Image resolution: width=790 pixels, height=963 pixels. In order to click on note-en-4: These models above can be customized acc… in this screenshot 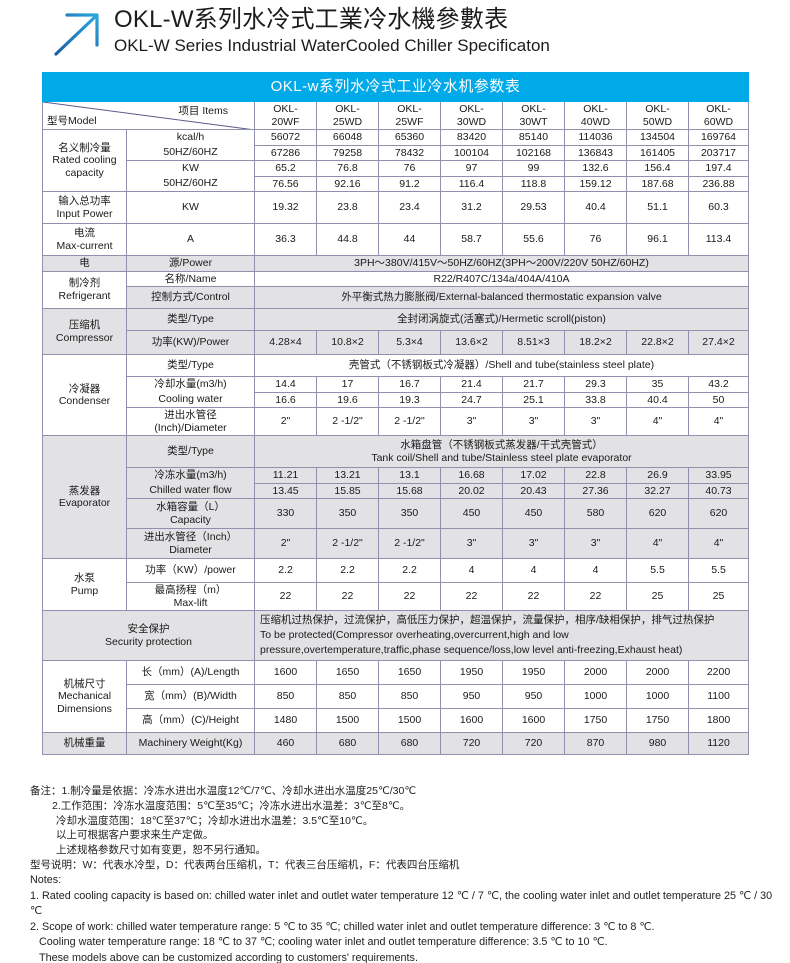, I will do `click(228, 957)`.